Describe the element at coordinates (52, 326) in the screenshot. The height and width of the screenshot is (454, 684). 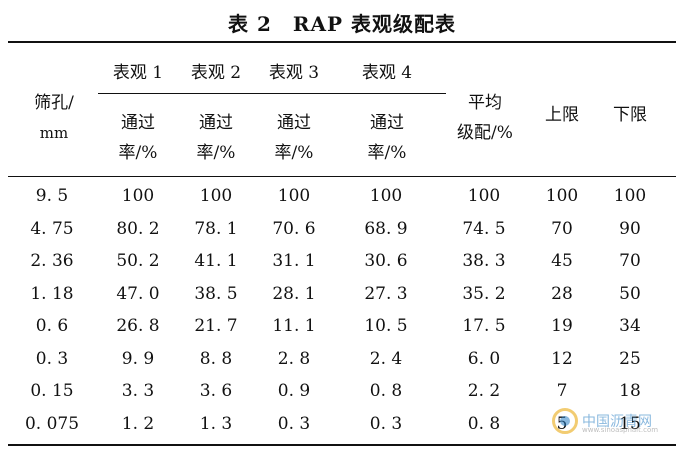
I see `sieve-size-cell: 0. 6` at that location.